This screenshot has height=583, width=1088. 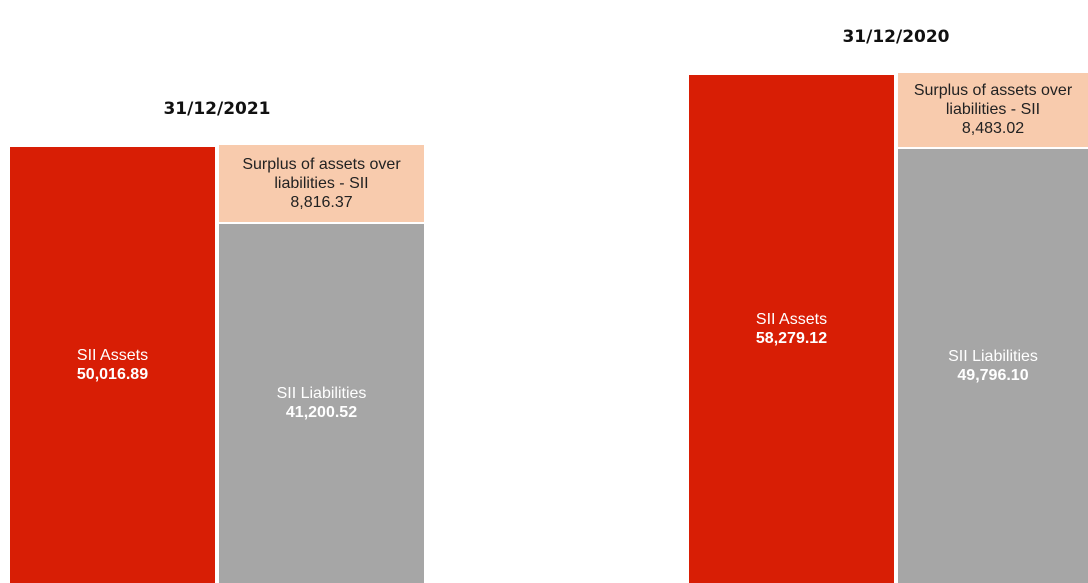 I want to click on segment: SII Liabilities 49,796.10, so click(x=993, y=365).